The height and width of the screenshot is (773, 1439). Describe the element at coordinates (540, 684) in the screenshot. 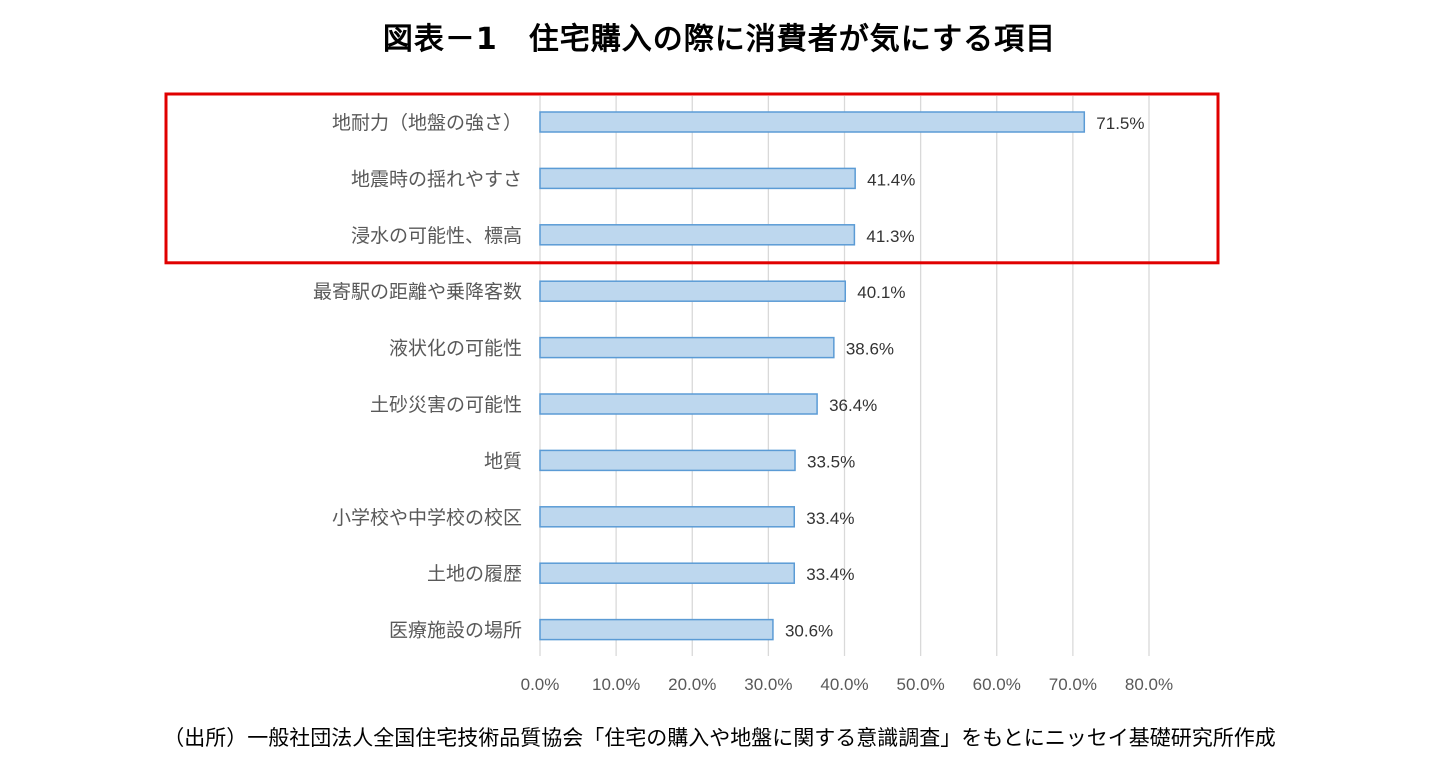

I see `x-tick-label: 0.0%` at that location.